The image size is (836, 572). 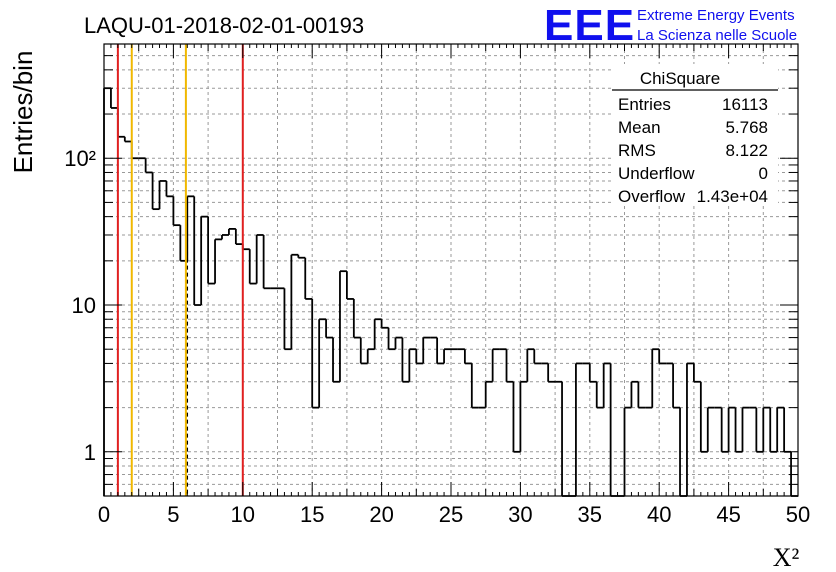 I want to click on stats-value-mean: 5.768, so click(x=746, y=127).